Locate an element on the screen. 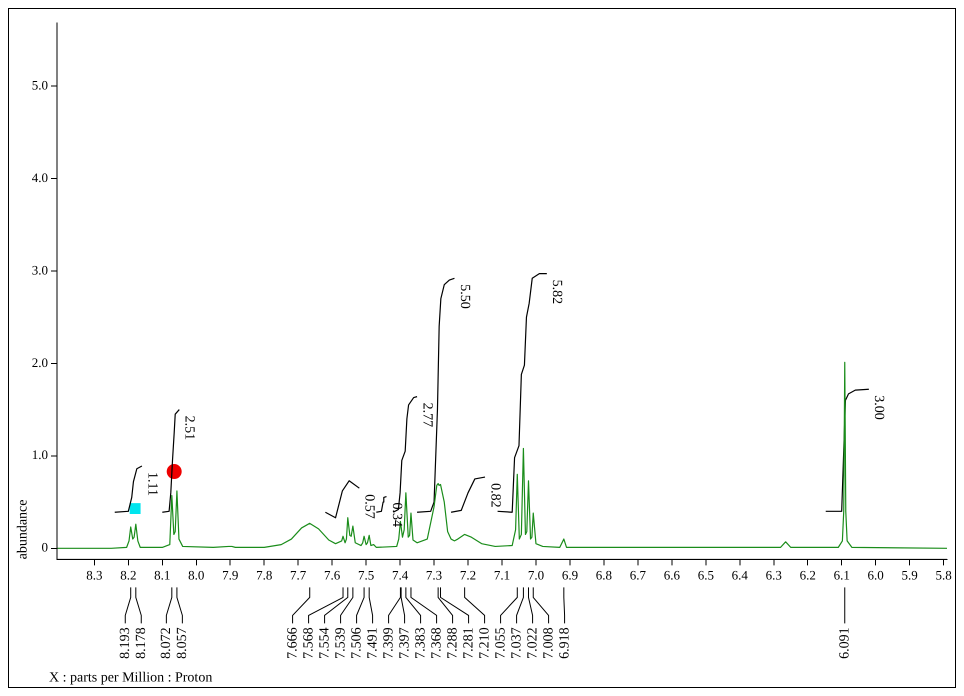 The image size is (964, 696). text: 0.82 is located at coordinates (494, 495).